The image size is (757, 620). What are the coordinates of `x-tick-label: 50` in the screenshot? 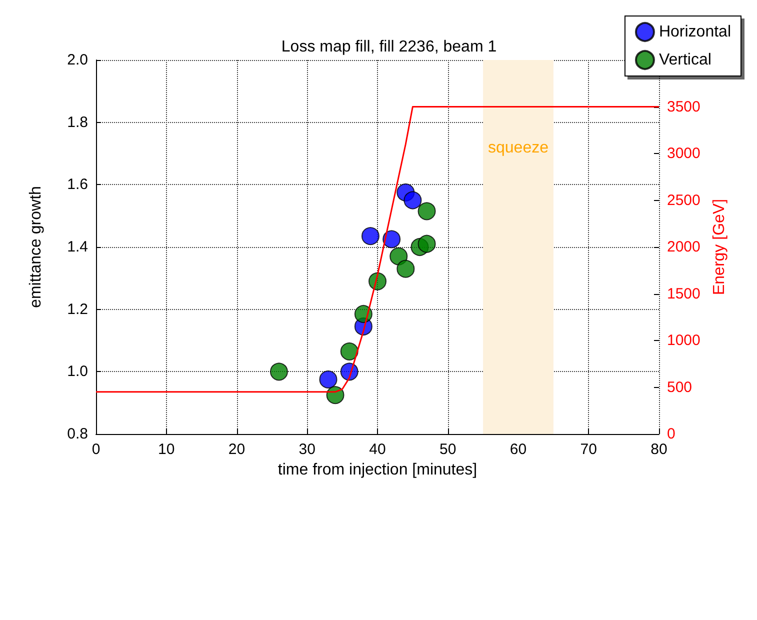 It's located at (448, 449).